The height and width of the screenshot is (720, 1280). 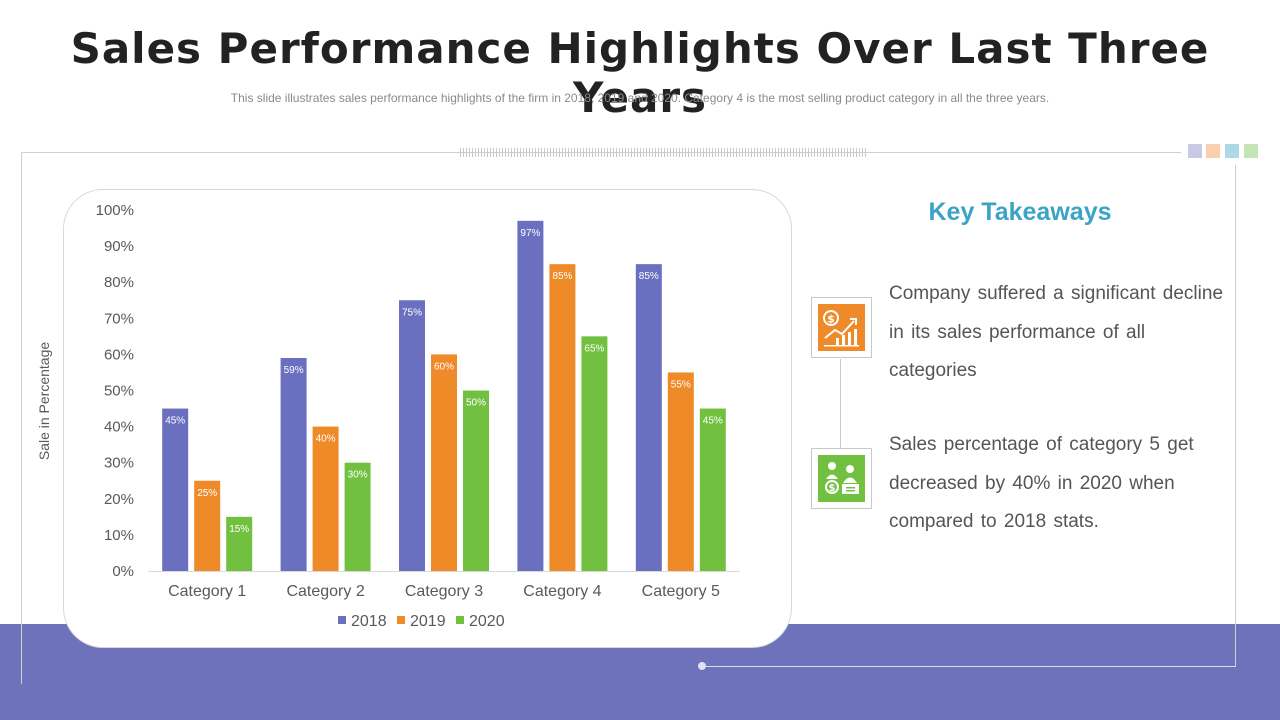 I want to click on legend-swatch-2020, so click(x=460, y=620).